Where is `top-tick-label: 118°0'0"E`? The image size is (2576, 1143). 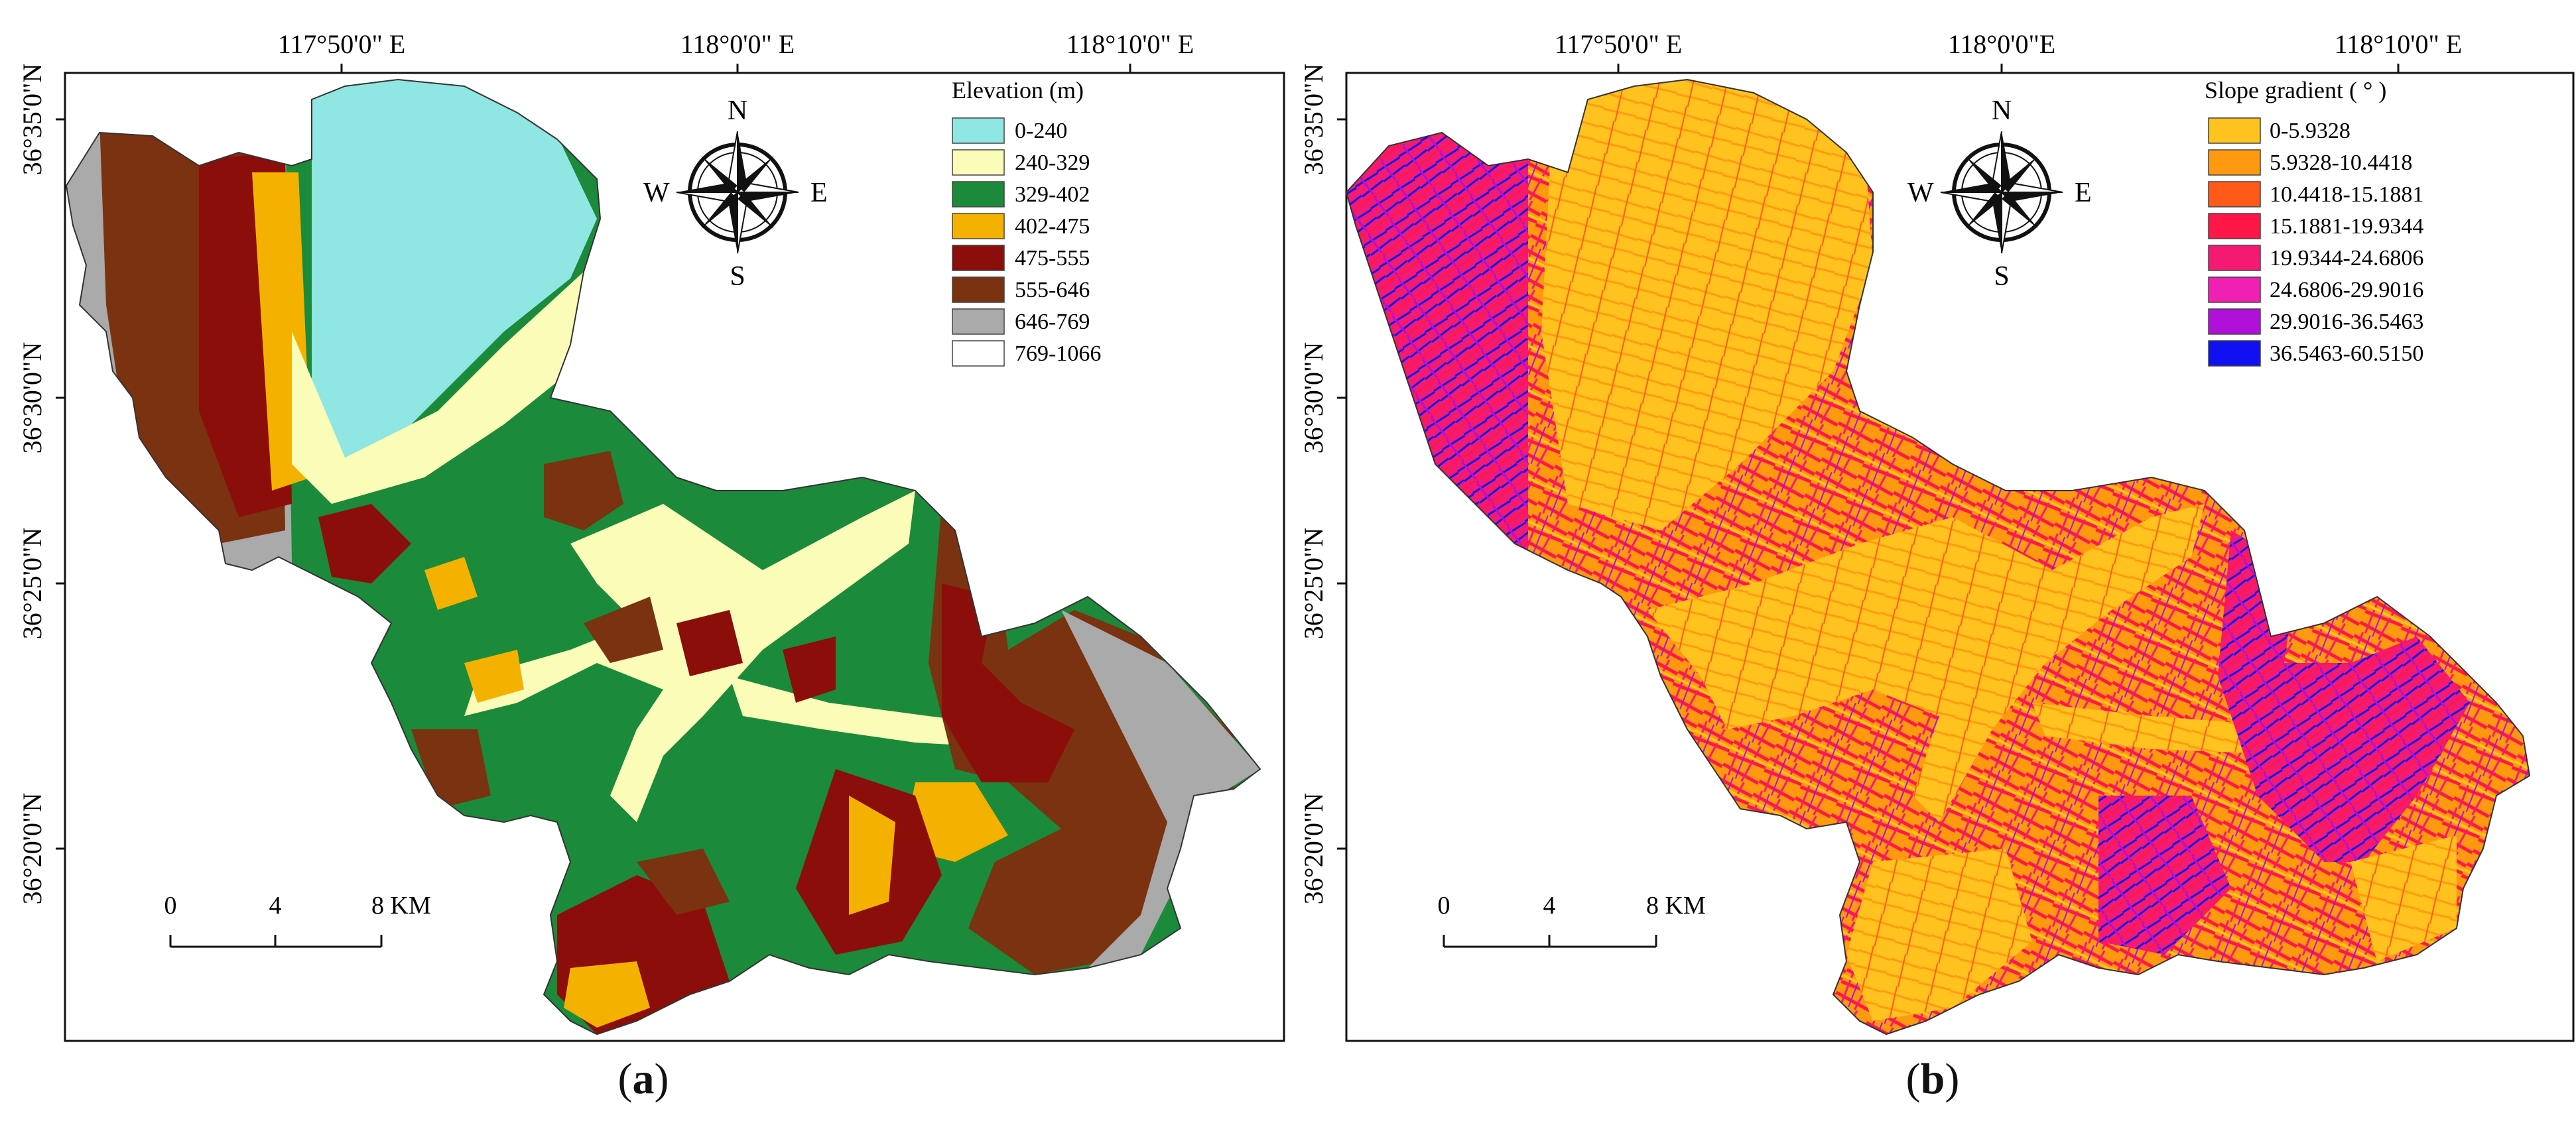 top-tick-label: 118°0'0"E is located at coordinates (2002, 44).